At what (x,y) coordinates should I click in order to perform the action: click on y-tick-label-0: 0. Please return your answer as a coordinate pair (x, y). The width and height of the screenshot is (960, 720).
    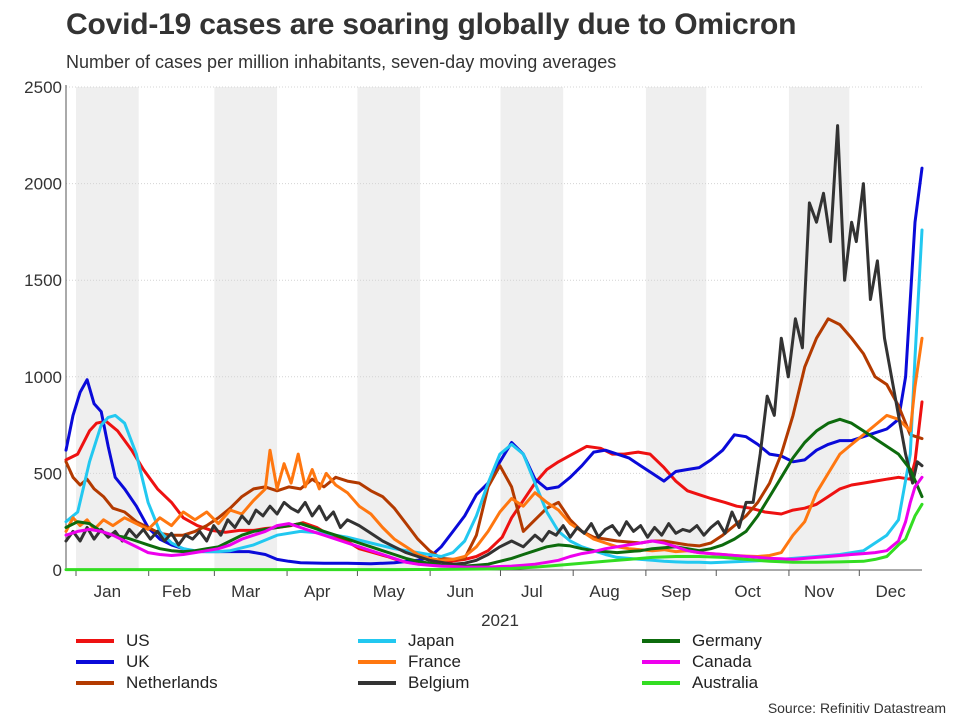
    Looking at the image, I should click on (57, 570).